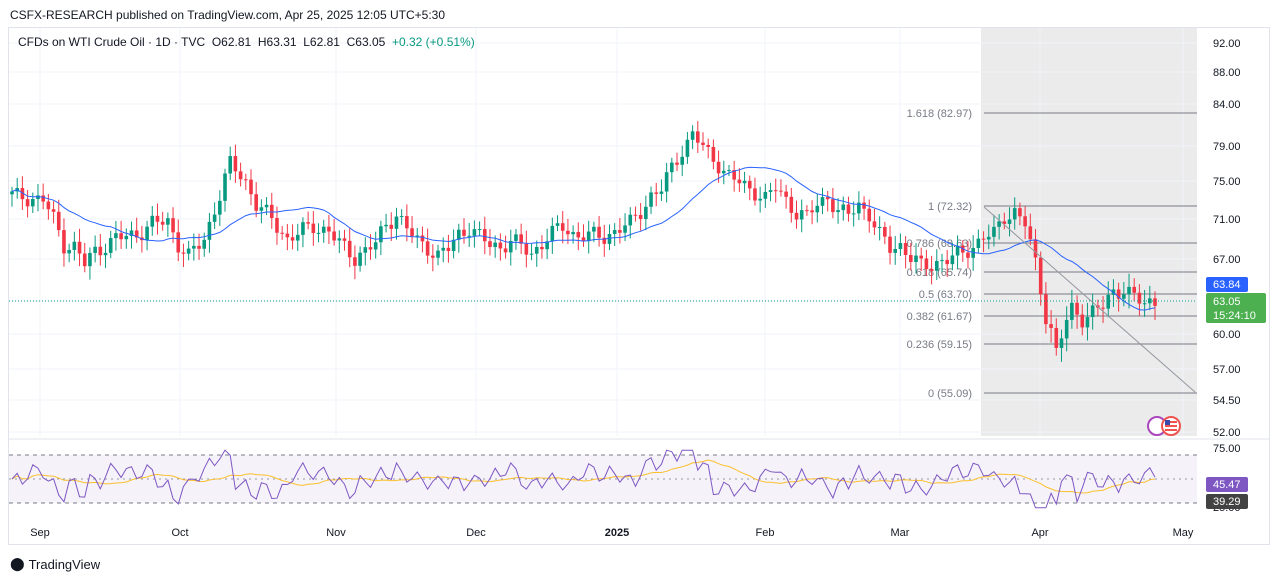 Image resolution: width=1281 pixels, height=581 pixels. I want to click on high-value: H63.31, so click(277, 42).